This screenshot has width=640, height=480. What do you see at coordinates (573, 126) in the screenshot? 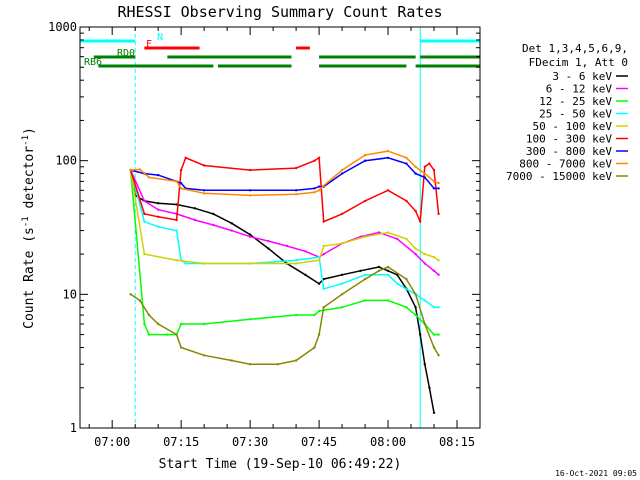
I see `legend-entry-label: 50 - 100 keV` at bounding box center [573, 126].